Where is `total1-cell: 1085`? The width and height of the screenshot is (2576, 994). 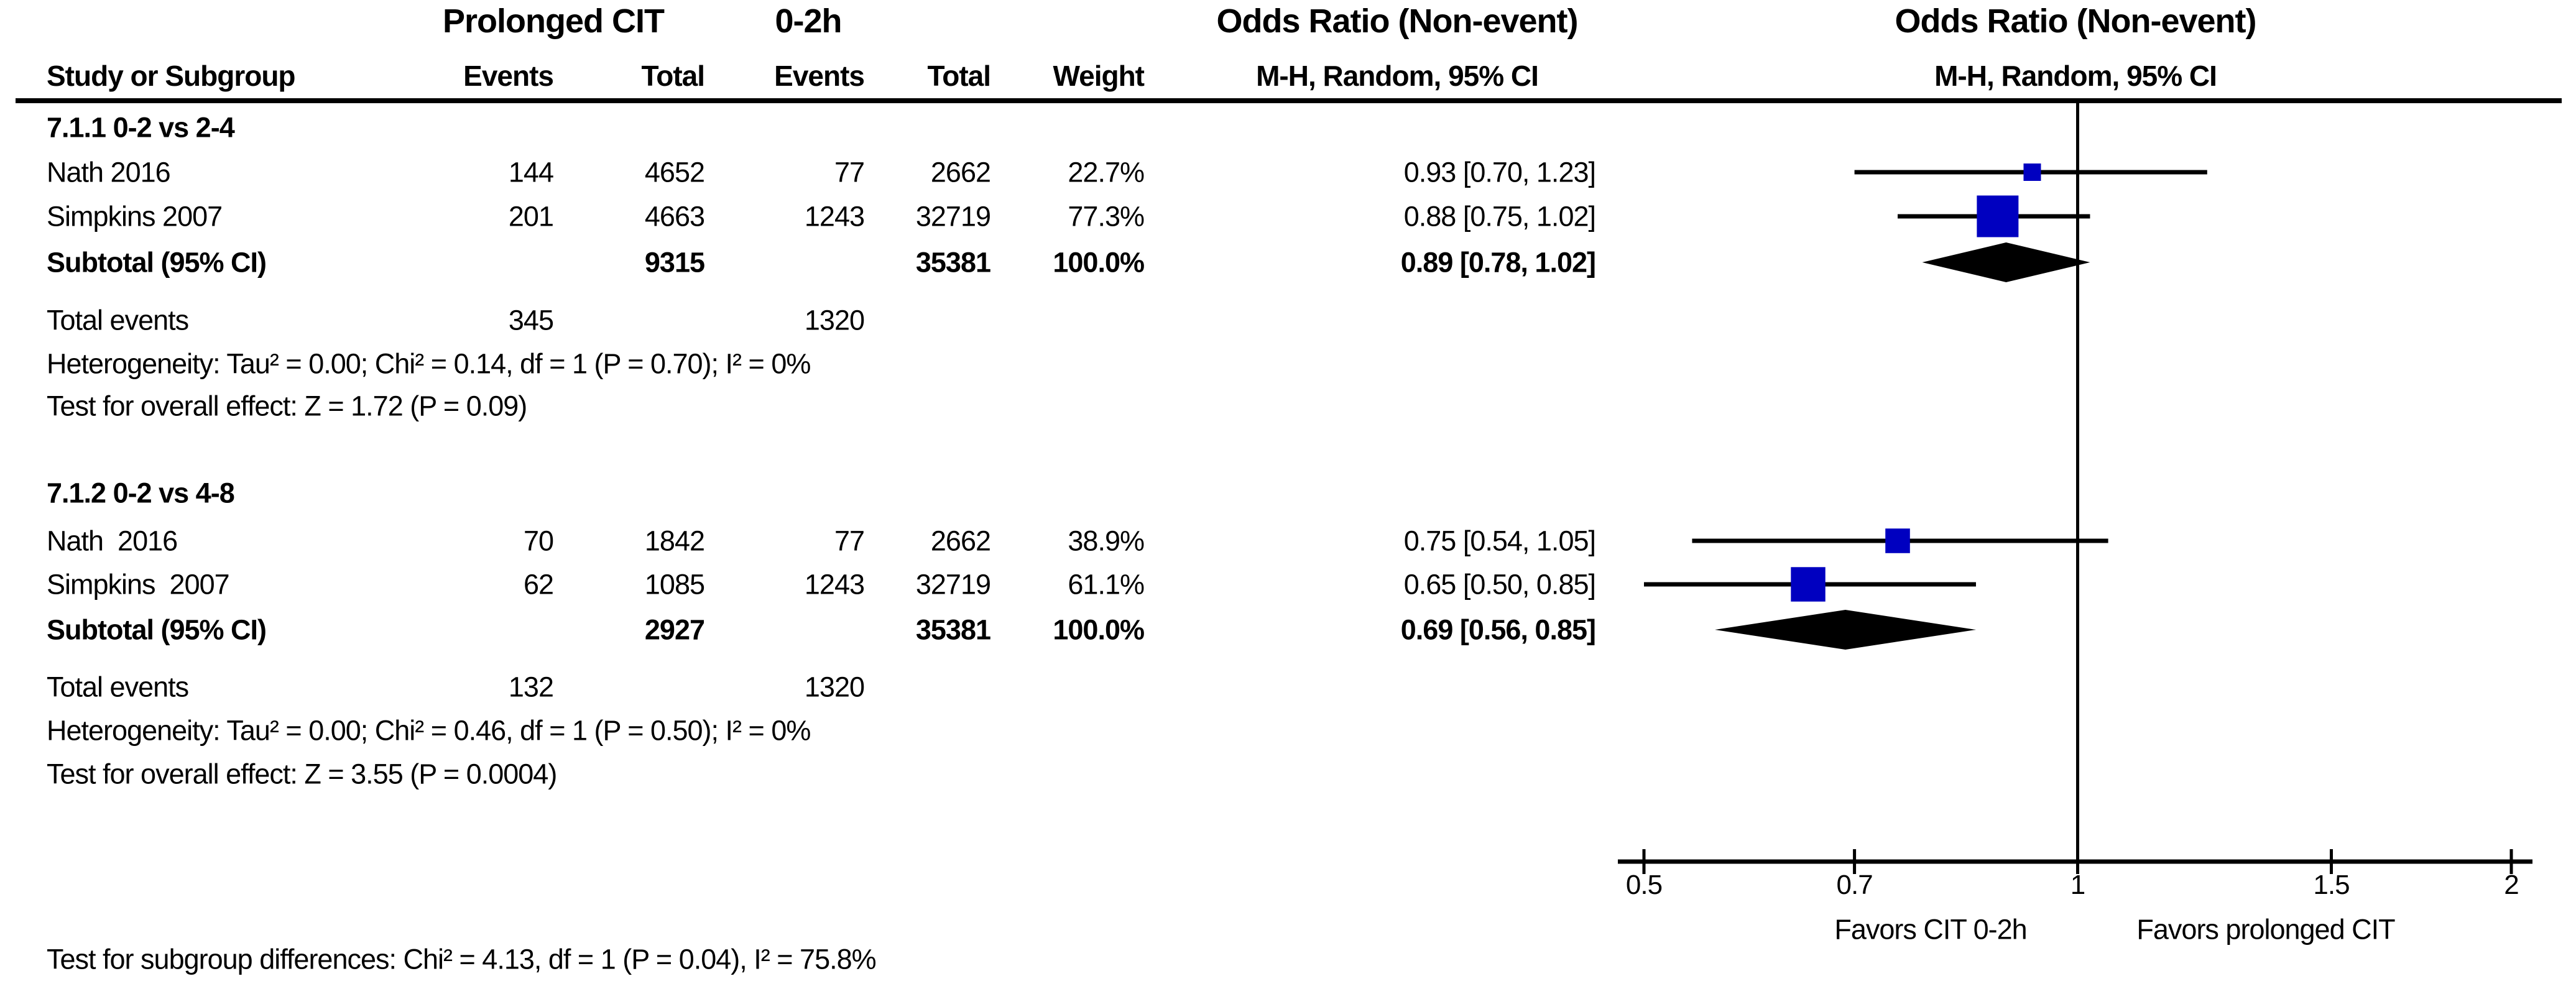 total1-cell: 1085 is located at coordinates (674, 584).